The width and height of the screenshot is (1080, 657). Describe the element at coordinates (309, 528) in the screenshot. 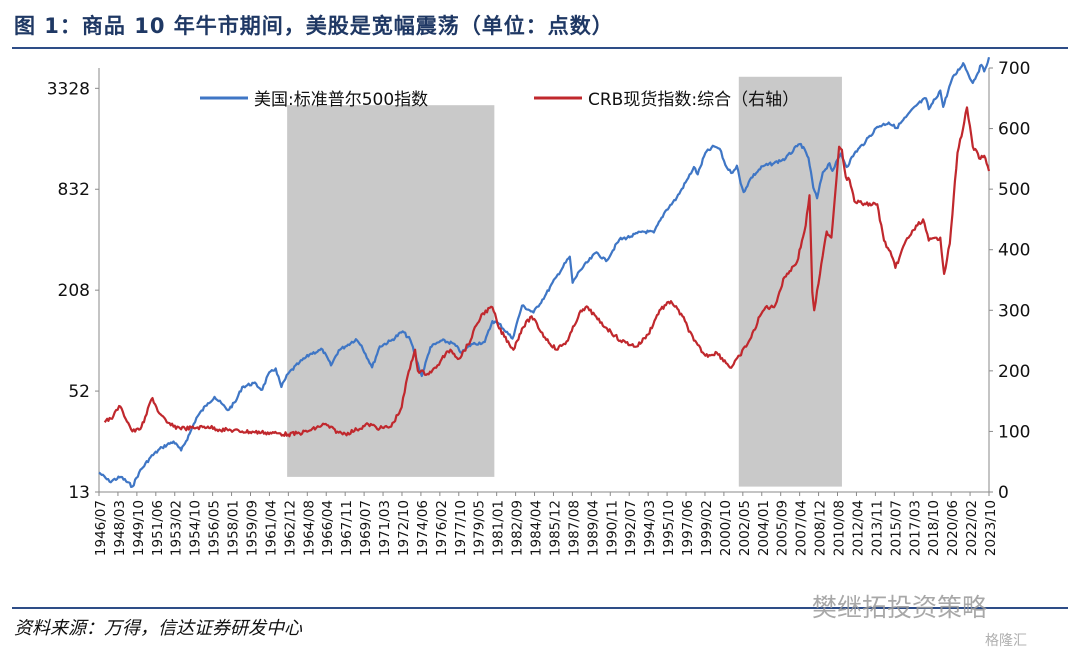

I see `x-tick-label: 1964/08` at that location.